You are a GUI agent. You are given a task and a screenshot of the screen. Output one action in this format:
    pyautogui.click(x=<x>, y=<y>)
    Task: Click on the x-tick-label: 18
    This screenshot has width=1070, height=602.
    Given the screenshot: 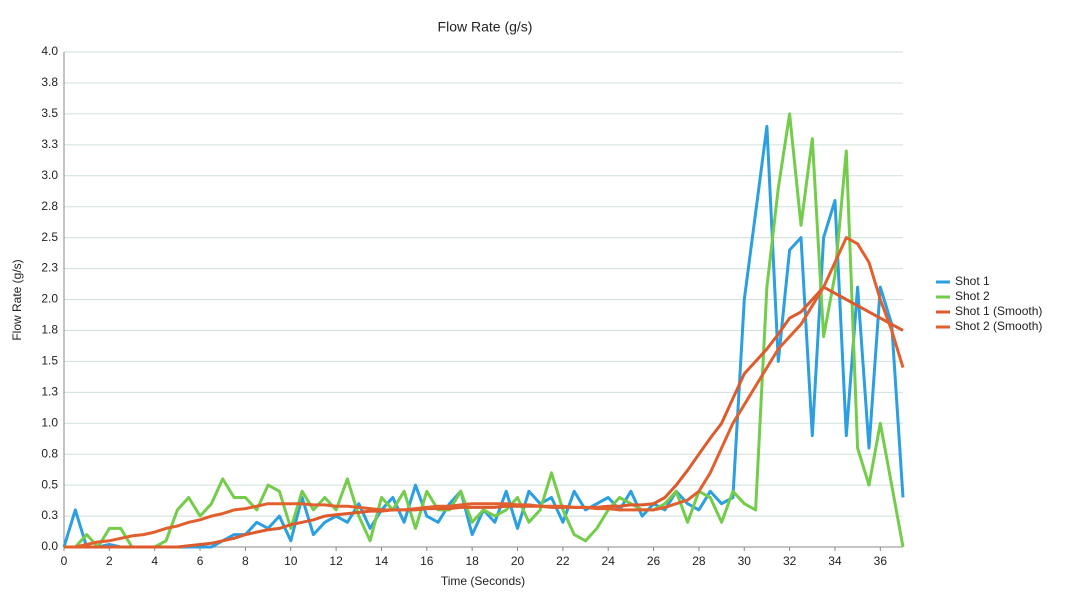 What is the action you would take?
    pyautogui.click(x=472, y=561)
    